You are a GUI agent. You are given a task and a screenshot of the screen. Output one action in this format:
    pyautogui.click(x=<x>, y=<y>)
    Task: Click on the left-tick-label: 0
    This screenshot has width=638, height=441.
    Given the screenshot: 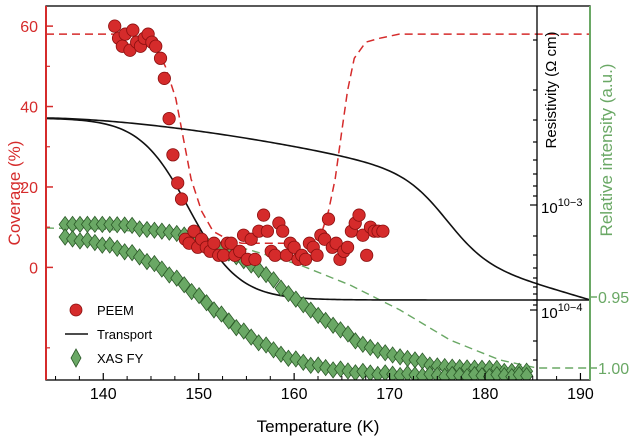 What is the action you would take?
    pyautogui.click(x=33, y=268)
    